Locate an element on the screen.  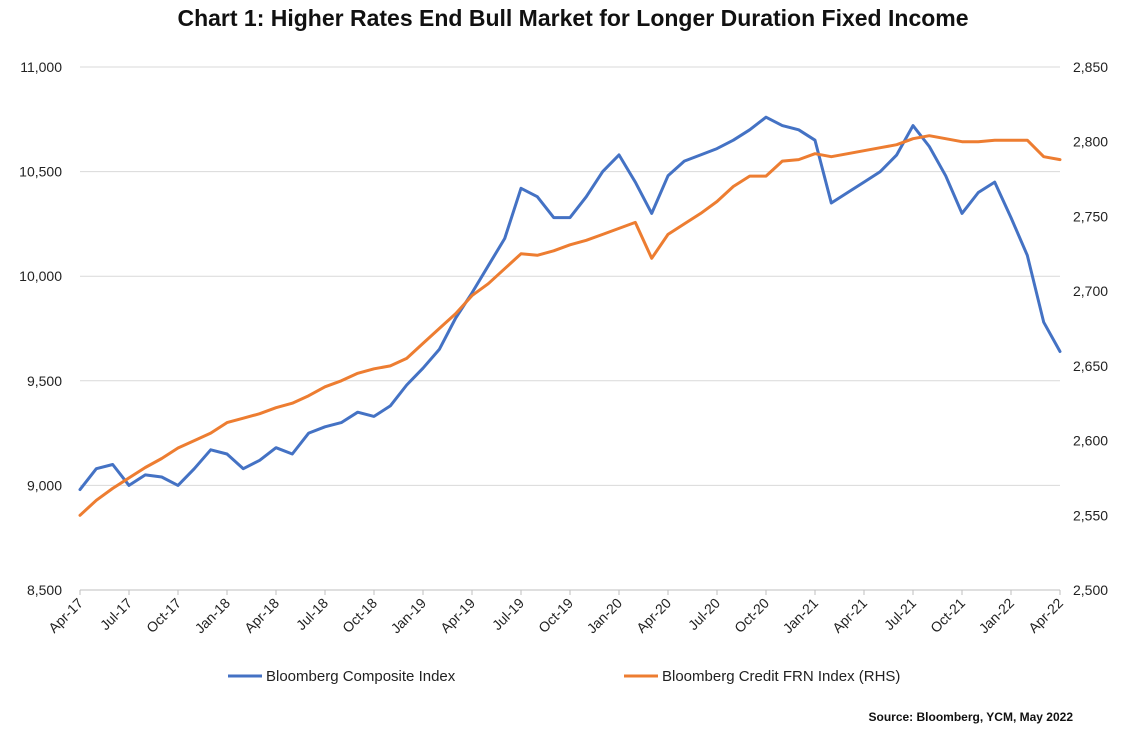
y-tick-label-right: 2,550 is located at coordinates (1090, 515).